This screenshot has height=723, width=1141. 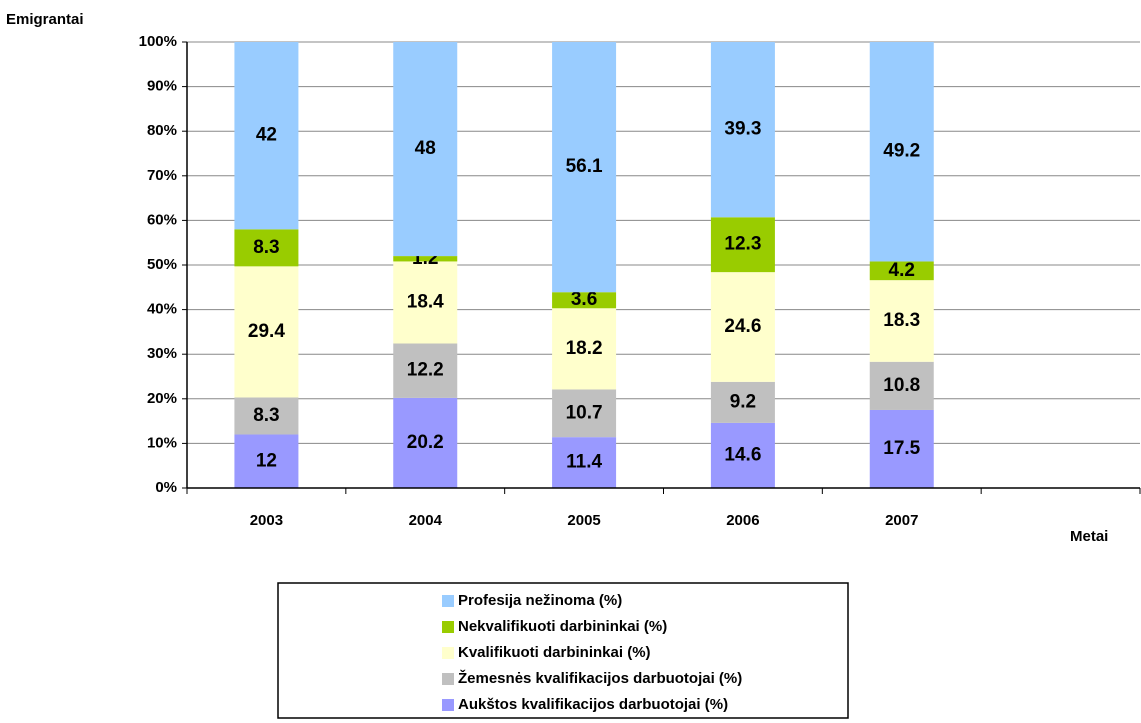 What do you see at coordinates (162, 175) in the screenshot?
I see `y-tick-label: 70%` at bounding box center [162, 175].